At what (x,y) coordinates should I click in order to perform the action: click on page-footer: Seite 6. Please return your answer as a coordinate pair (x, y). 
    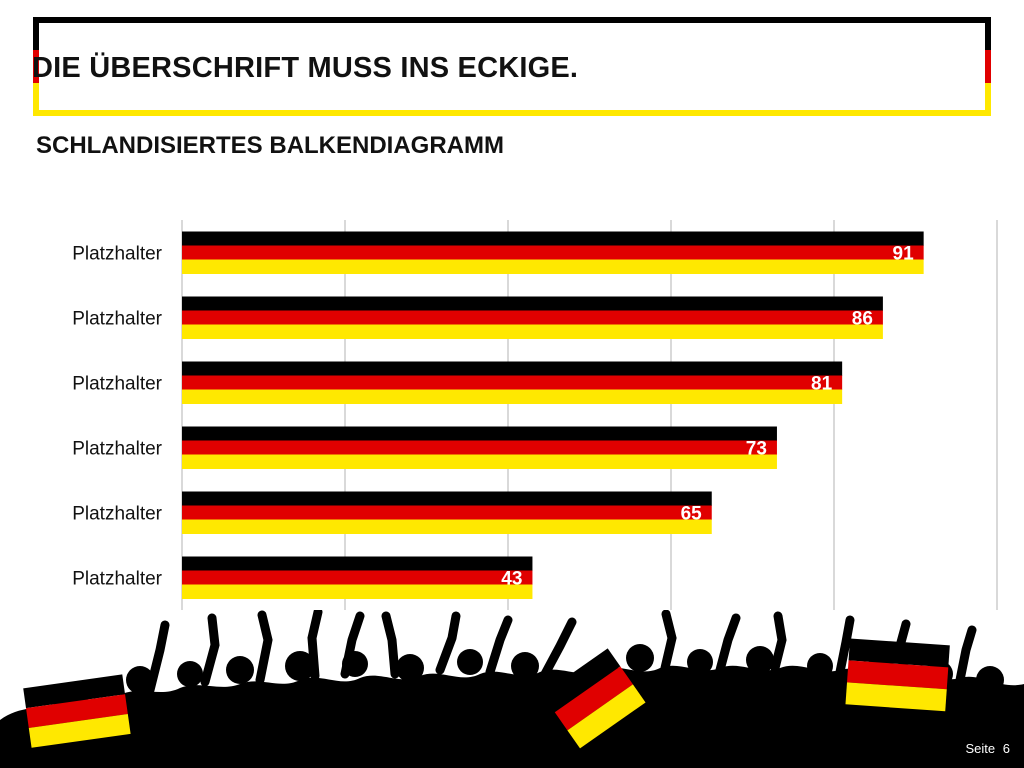
    Looking at the image, I should click on (986, 748).